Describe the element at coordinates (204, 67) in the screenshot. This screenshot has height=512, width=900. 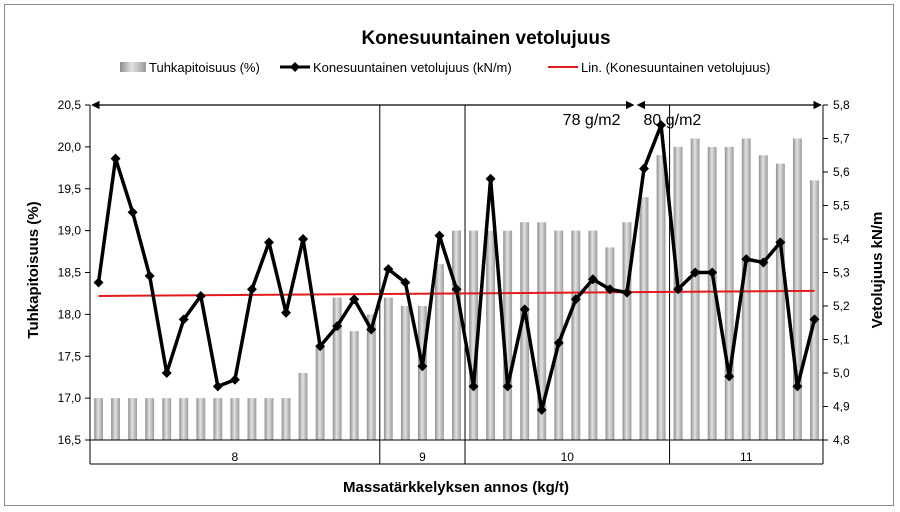
I see `legend-label-ash: Tuhkapitoisuus (%)` at that location.